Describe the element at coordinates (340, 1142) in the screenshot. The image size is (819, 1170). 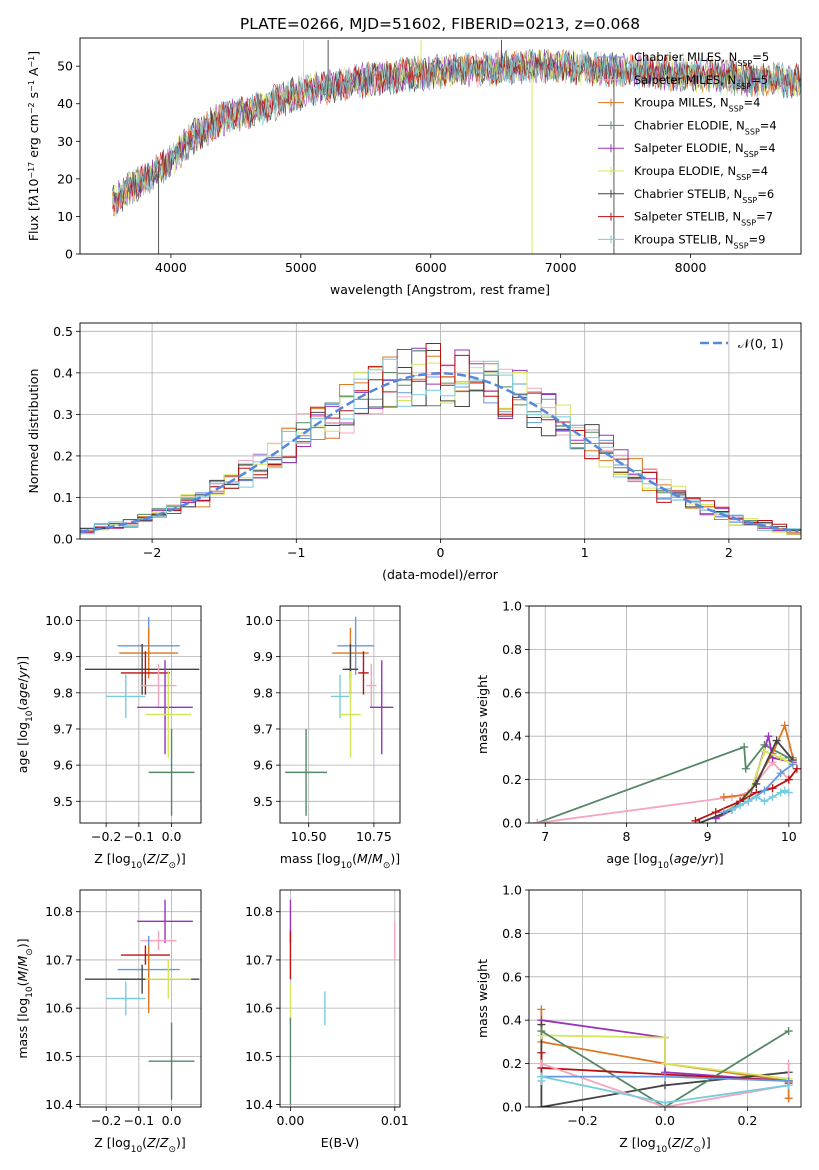
I see `x-axis-label: E(B-V)` at that location.